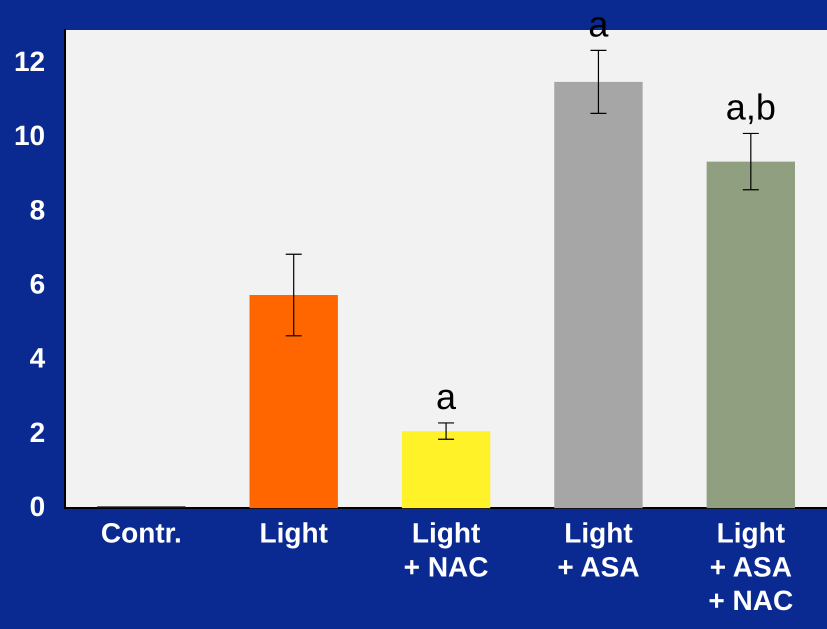  What do you see at coordinates (141, 533) in the screenshot?
I see `x-tick-label: Contr.` at bounding box center [141, 533].